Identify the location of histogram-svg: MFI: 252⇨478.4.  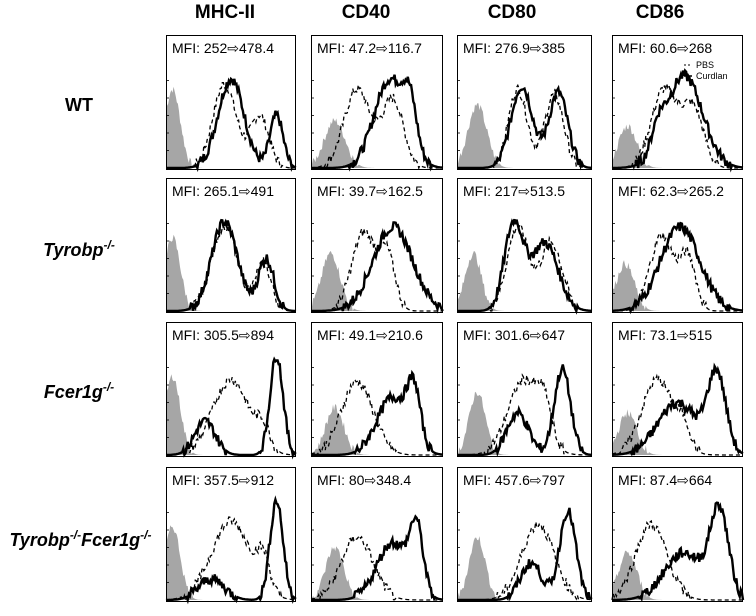
(231, 104).